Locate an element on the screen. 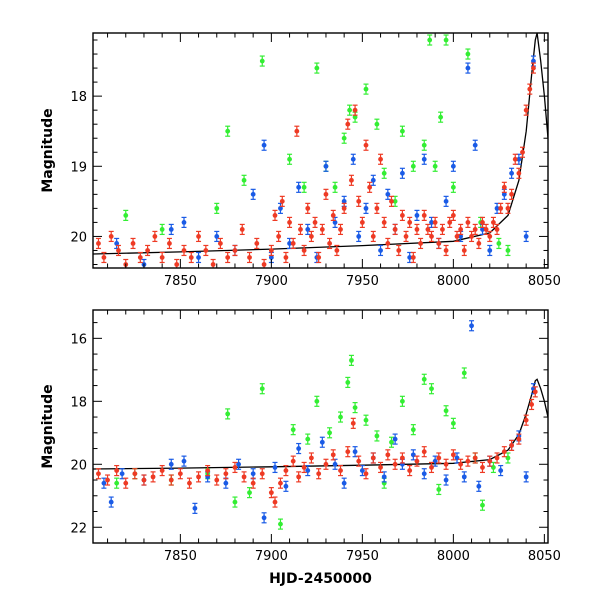  x-tick-label: 7900 is located at coordinates (271, 281).